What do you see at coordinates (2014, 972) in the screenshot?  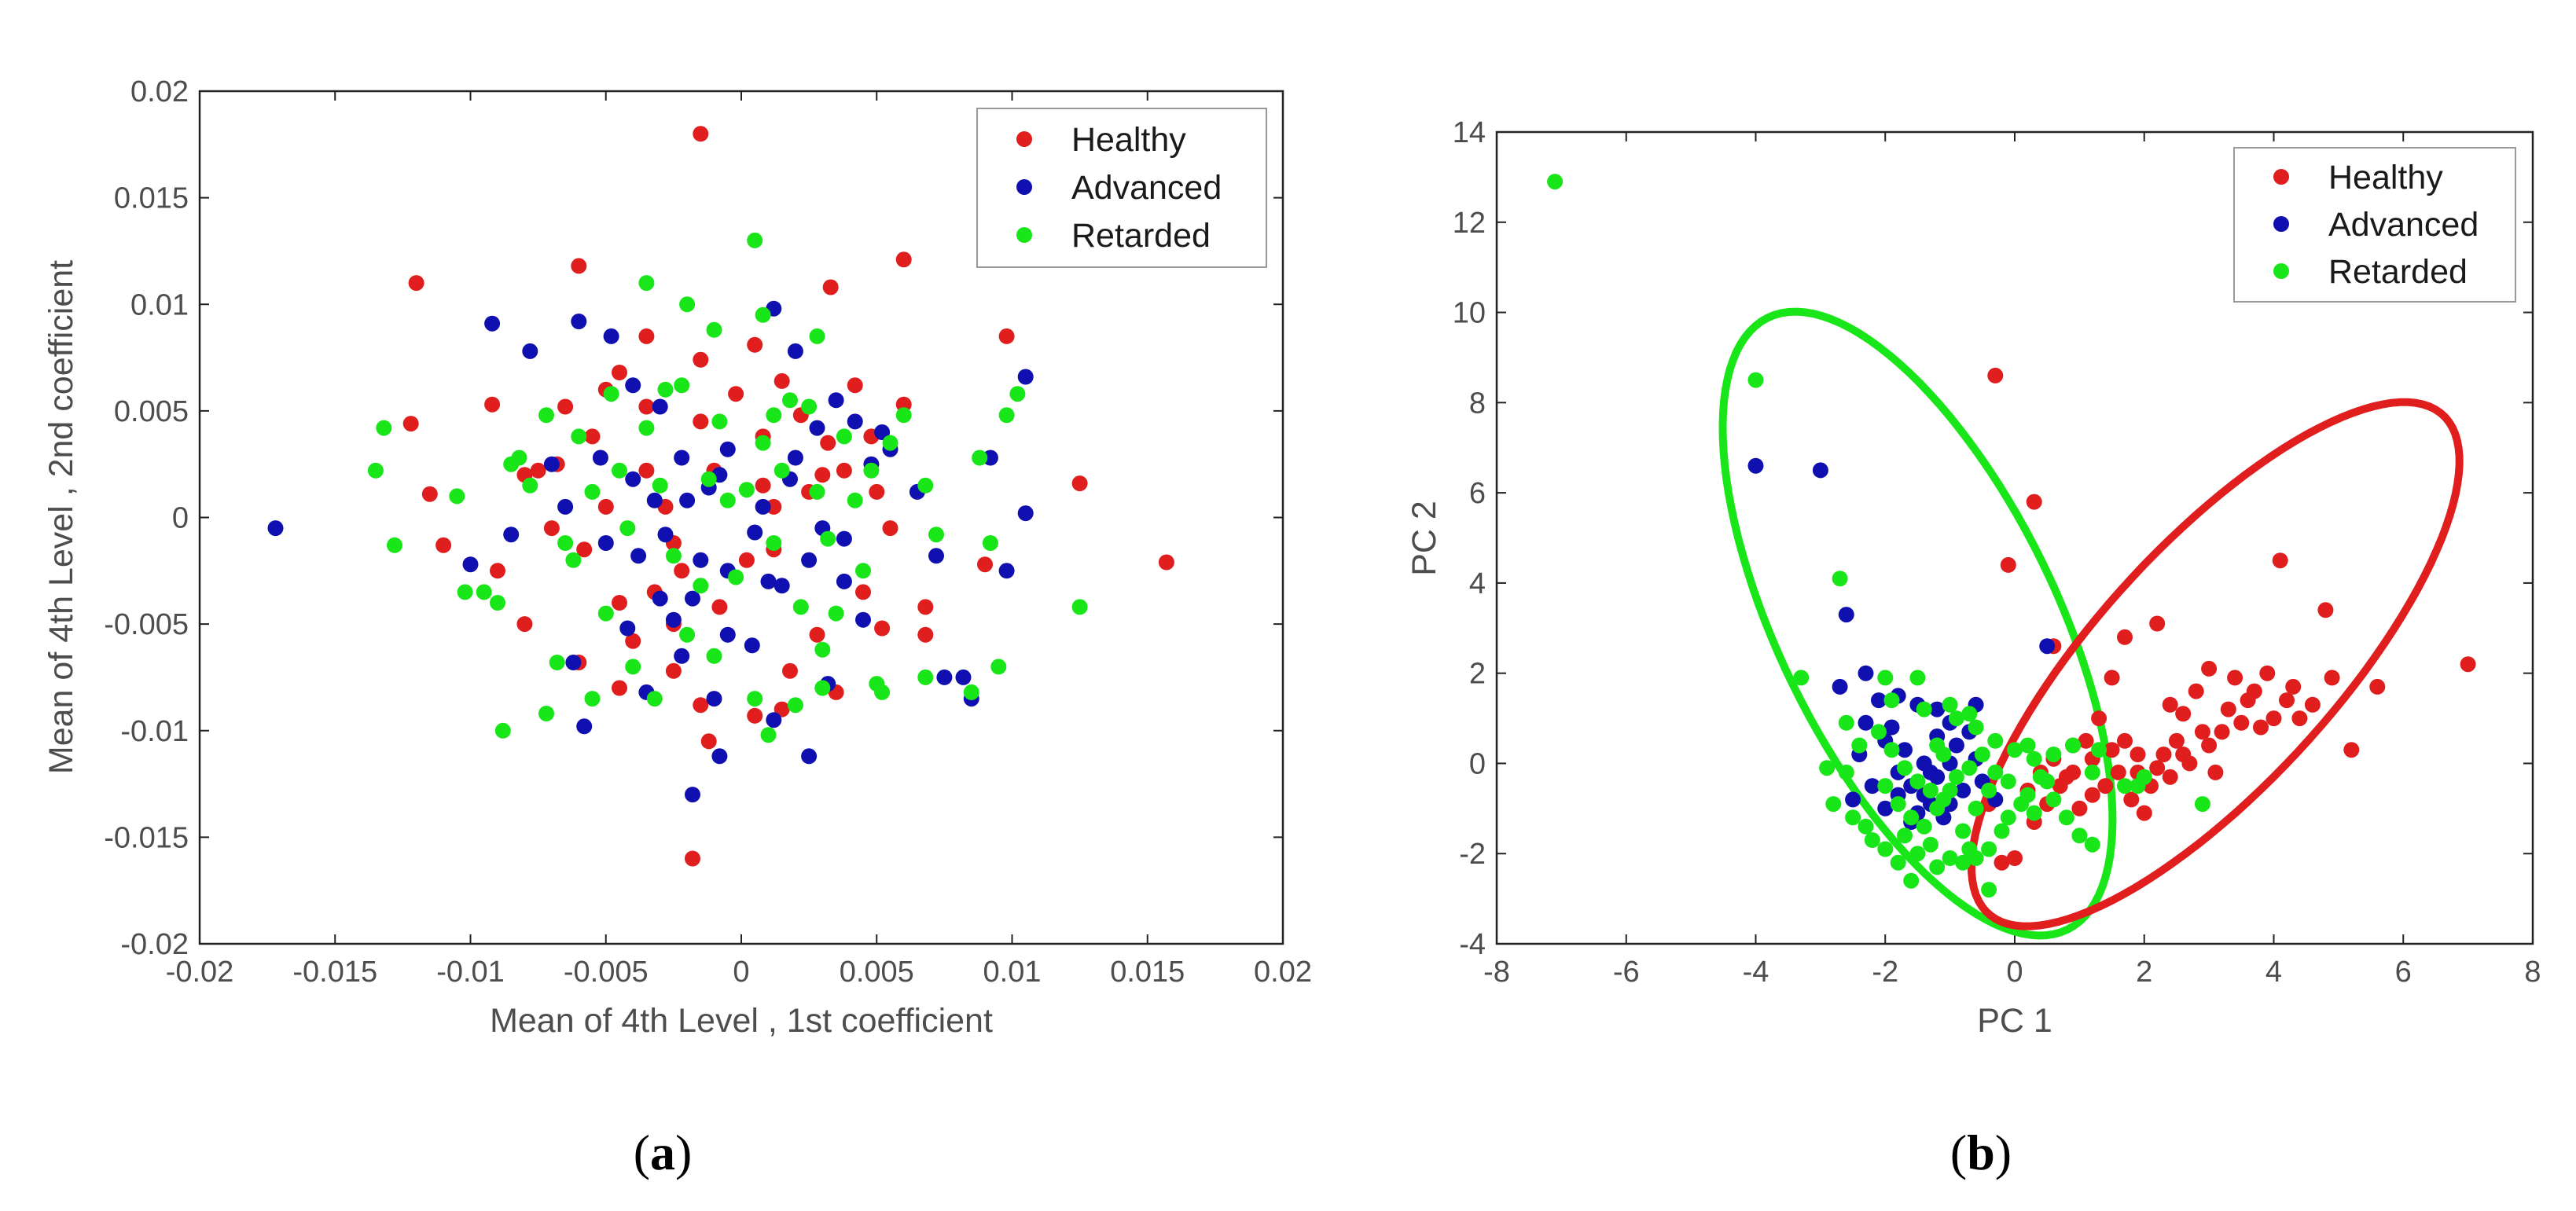 I see `x-tick-label: 0` at bounding box center [2014, 972].